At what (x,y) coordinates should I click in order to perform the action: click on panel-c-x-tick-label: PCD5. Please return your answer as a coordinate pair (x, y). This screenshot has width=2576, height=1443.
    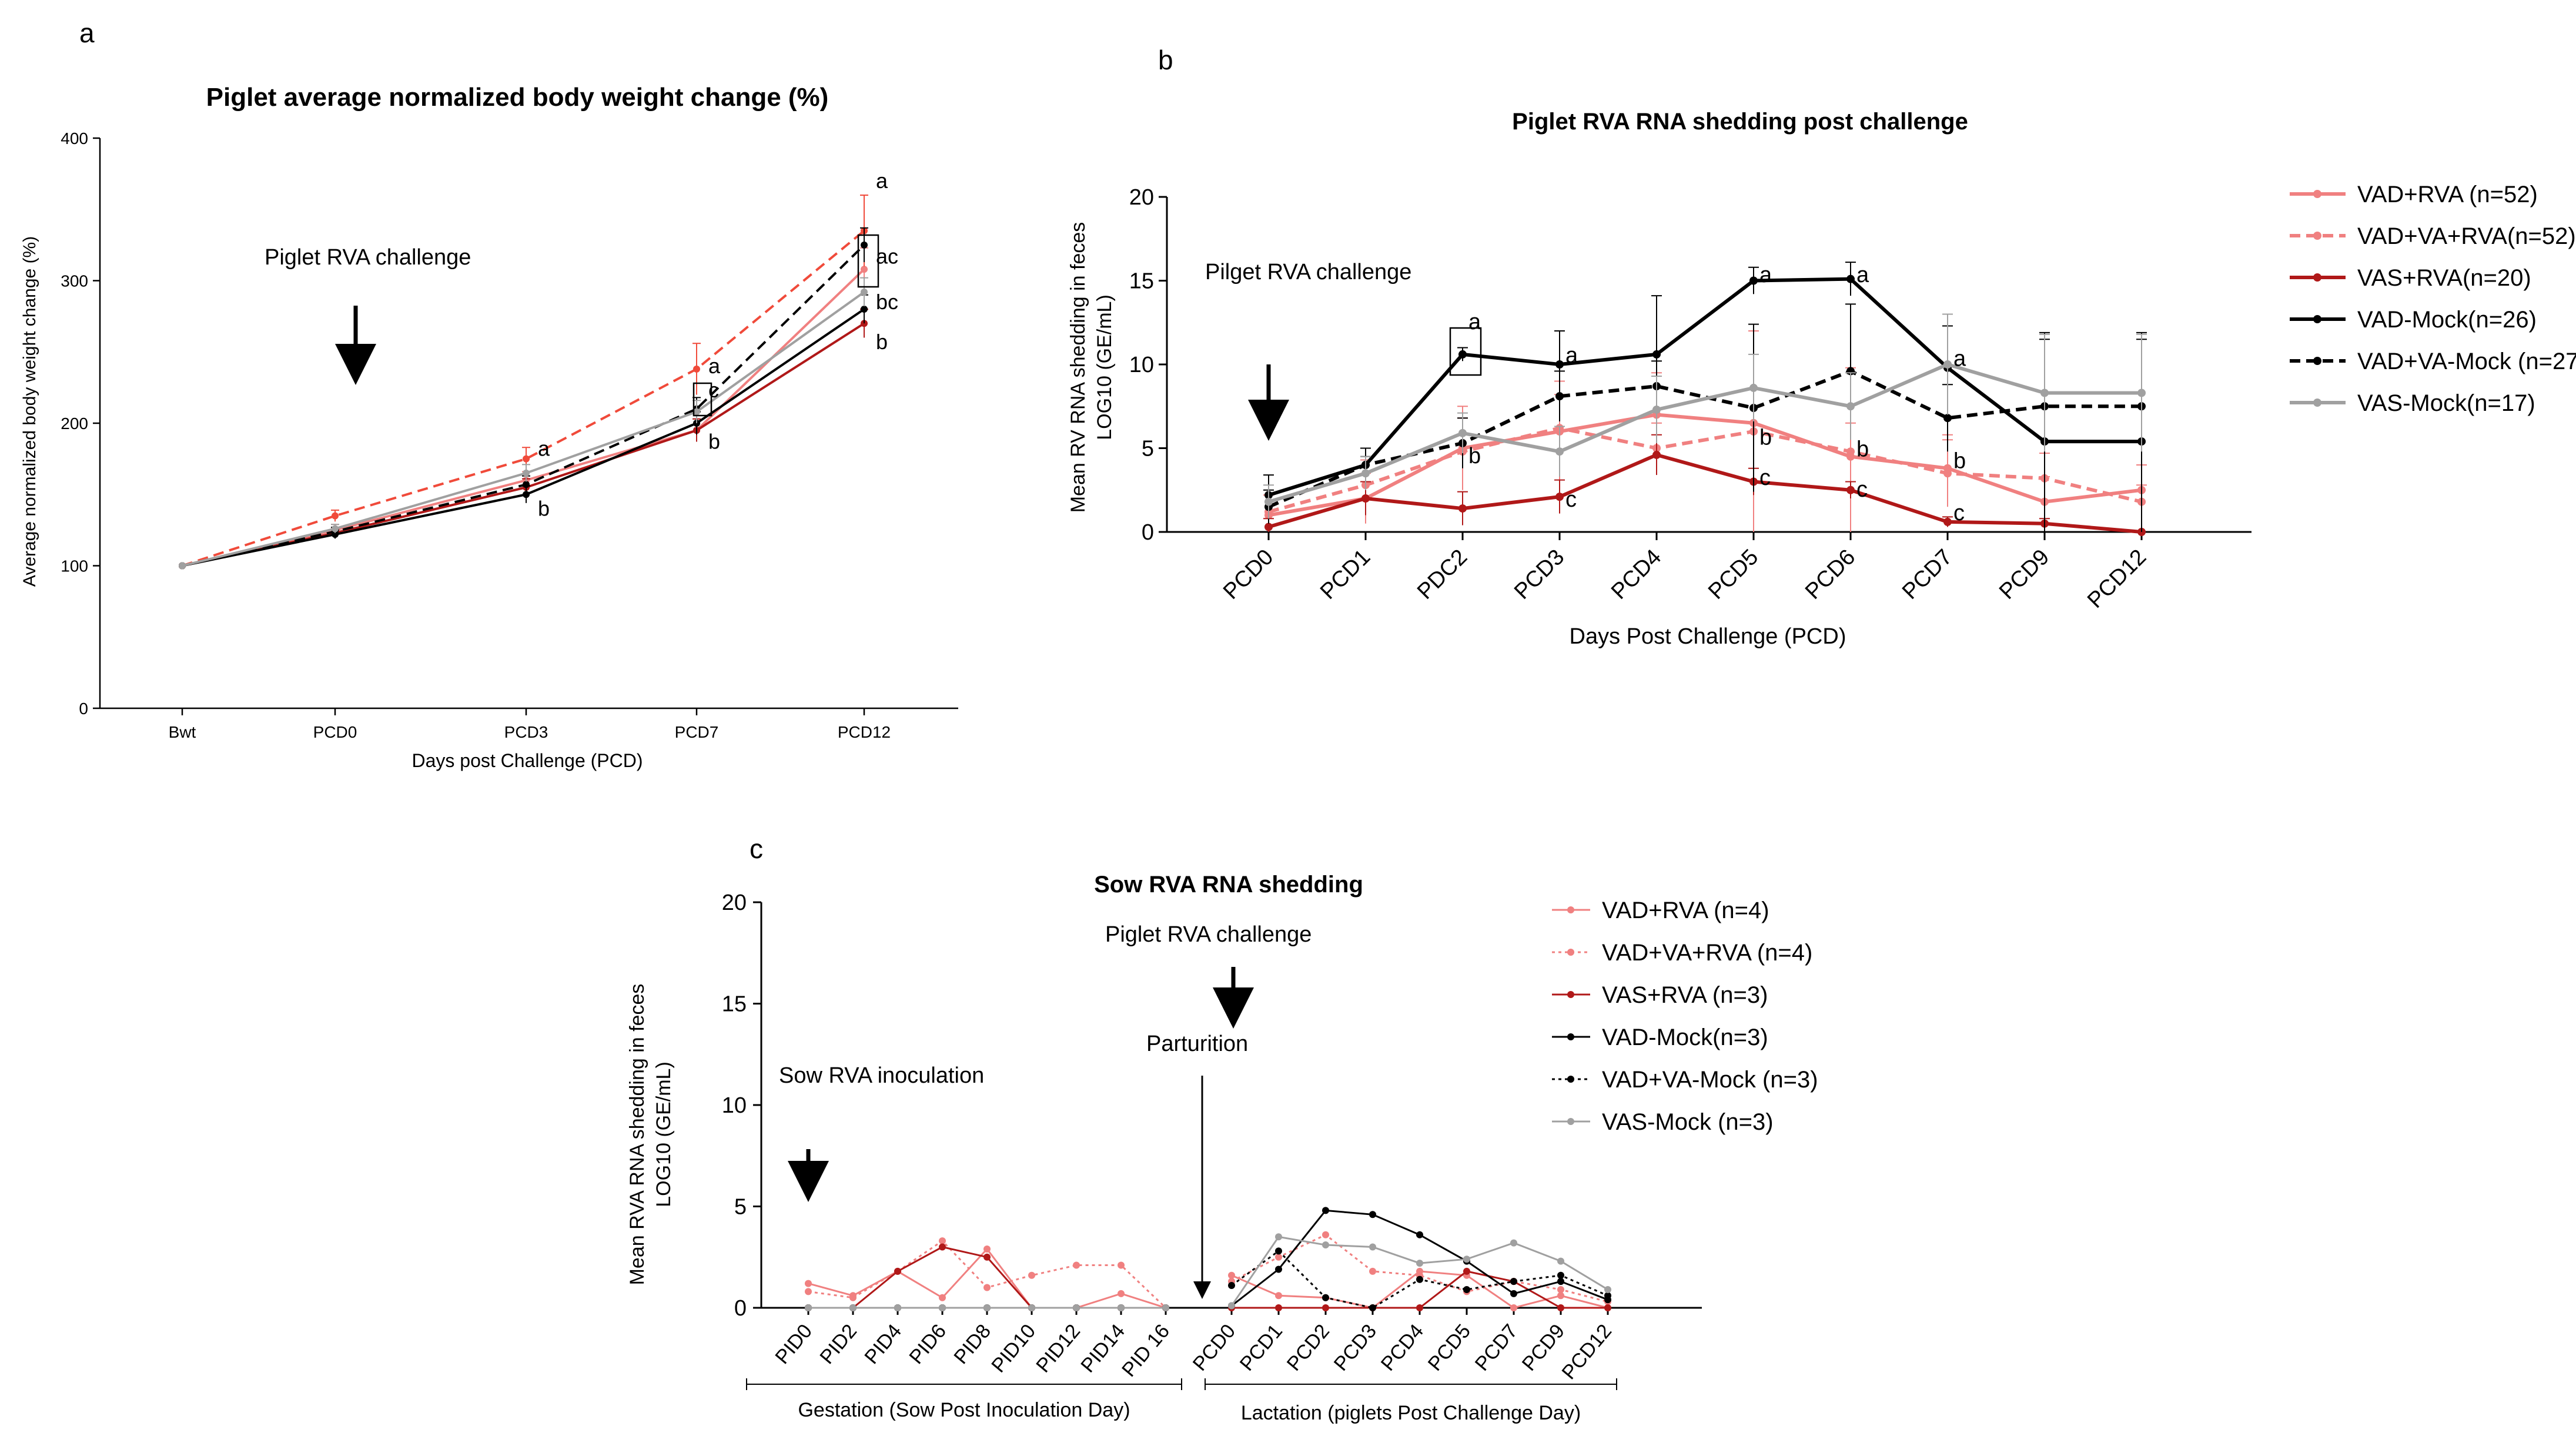
    Looking at the image, I should click on (1449, 1347).